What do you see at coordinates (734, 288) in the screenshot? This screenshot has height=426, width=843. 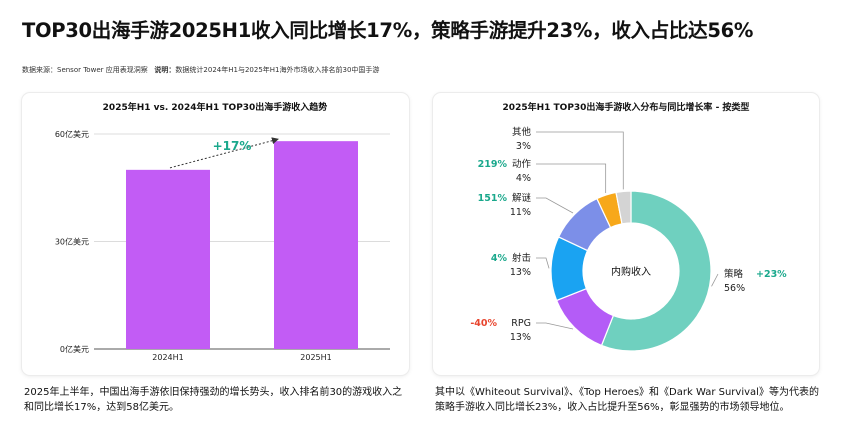 I see `slice-share: 56%` at bounding box center [734, 288].